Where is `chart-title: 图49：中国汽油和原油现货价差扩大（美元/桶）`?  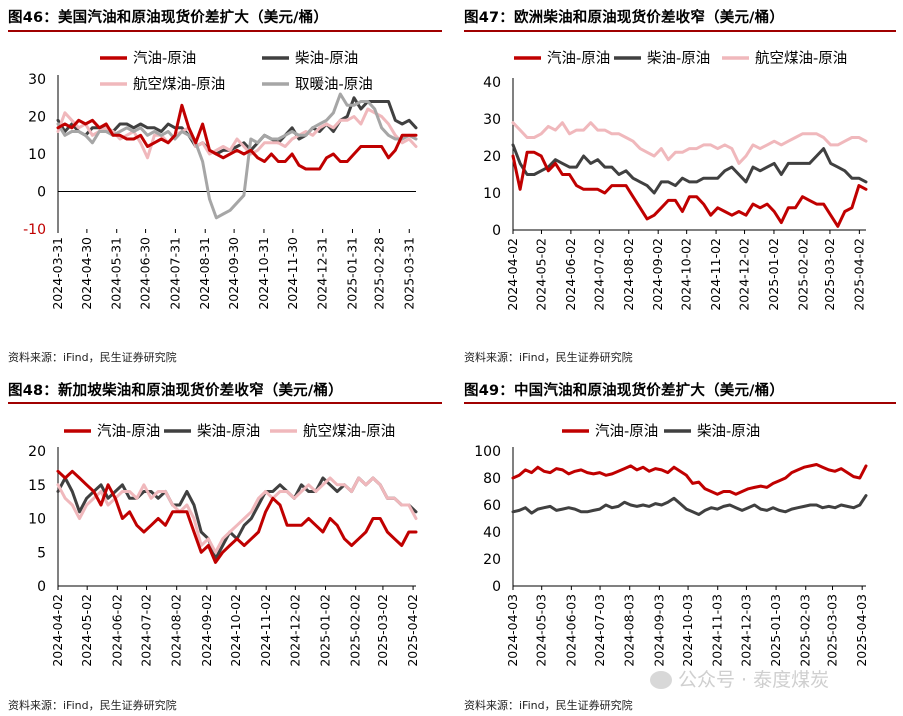 chart-title: 图49：中国汽油和原油现货价差扩大（美元/桶） is located at coordinates (624, 391).